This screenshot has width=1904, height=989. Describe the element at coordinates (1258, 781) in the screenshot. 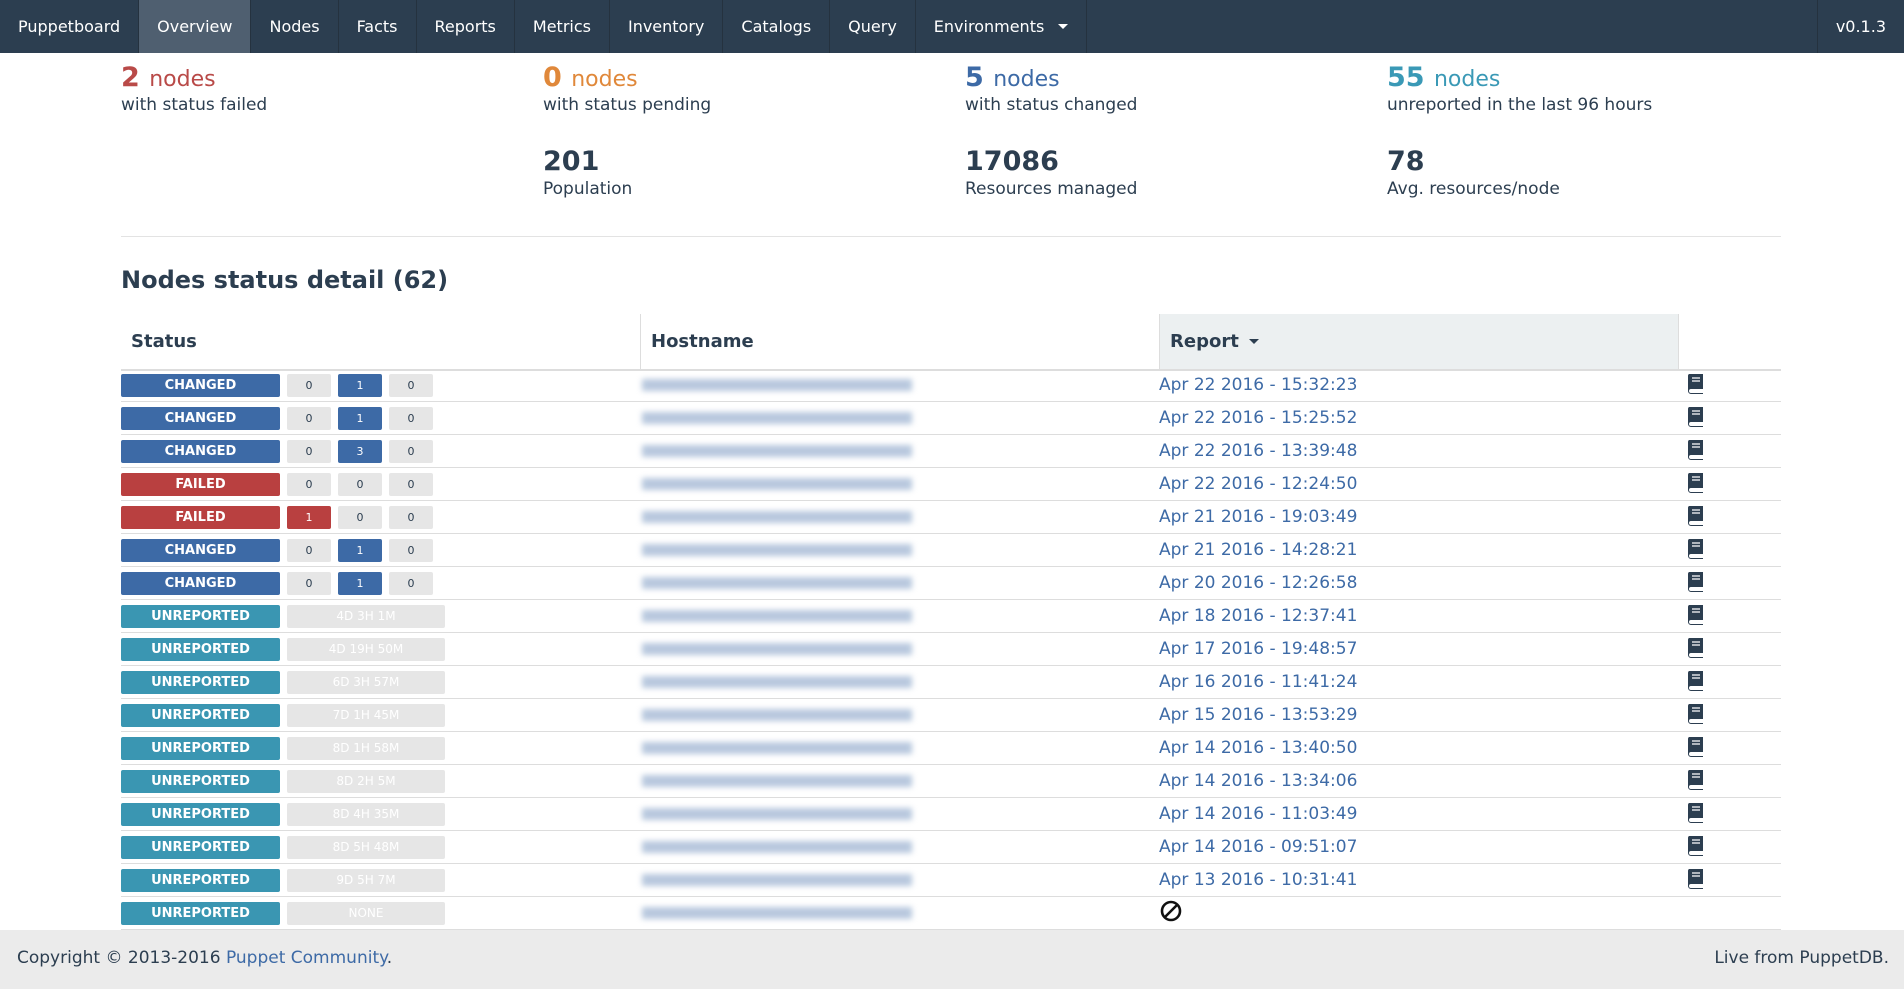

I see `report-link: Apr 14 2016 - 13:34:06` at that location.